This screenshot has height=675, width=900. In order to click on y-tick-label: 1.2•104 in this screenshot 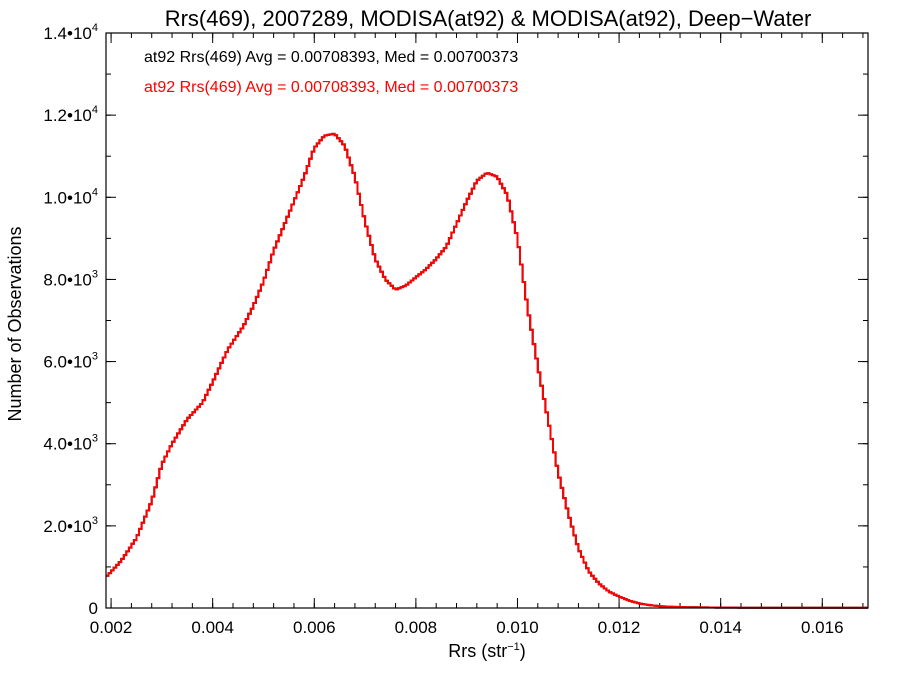, I will do `click(70, 114)`.